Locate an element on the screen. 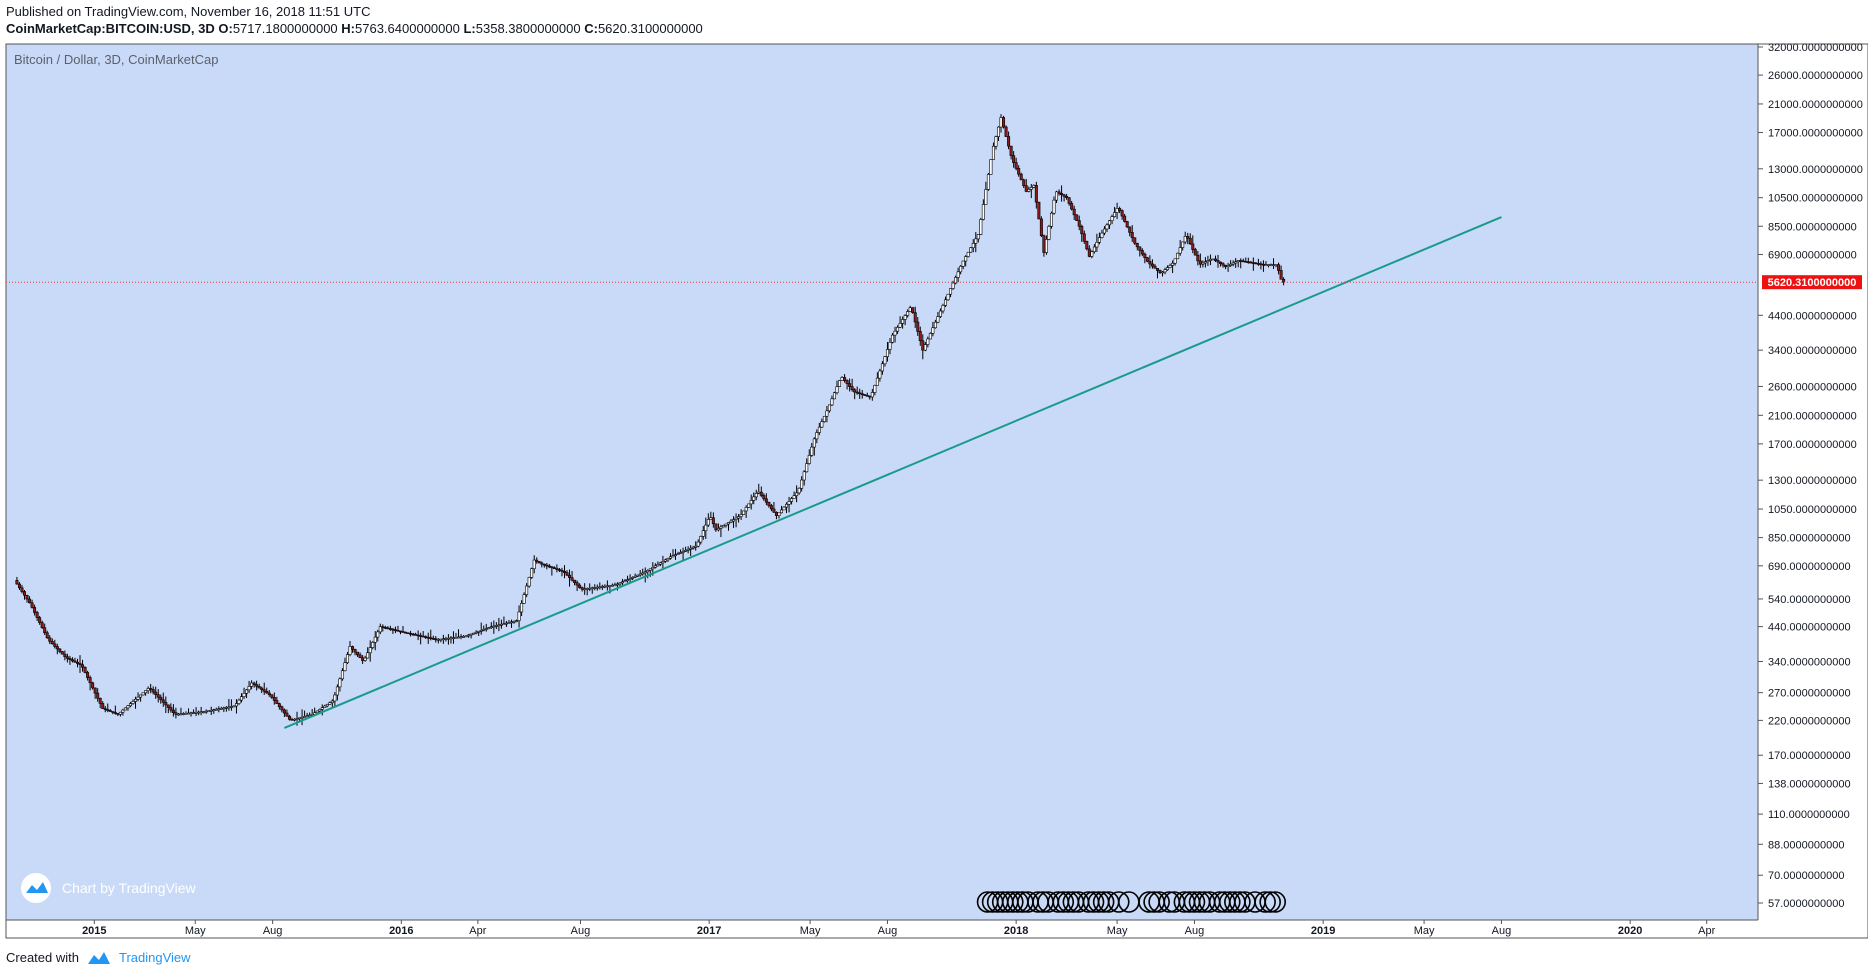 Image resolution: width=1868 pixels, height=975 pixels. last-price-badge is located at coordinates (1812, 282).